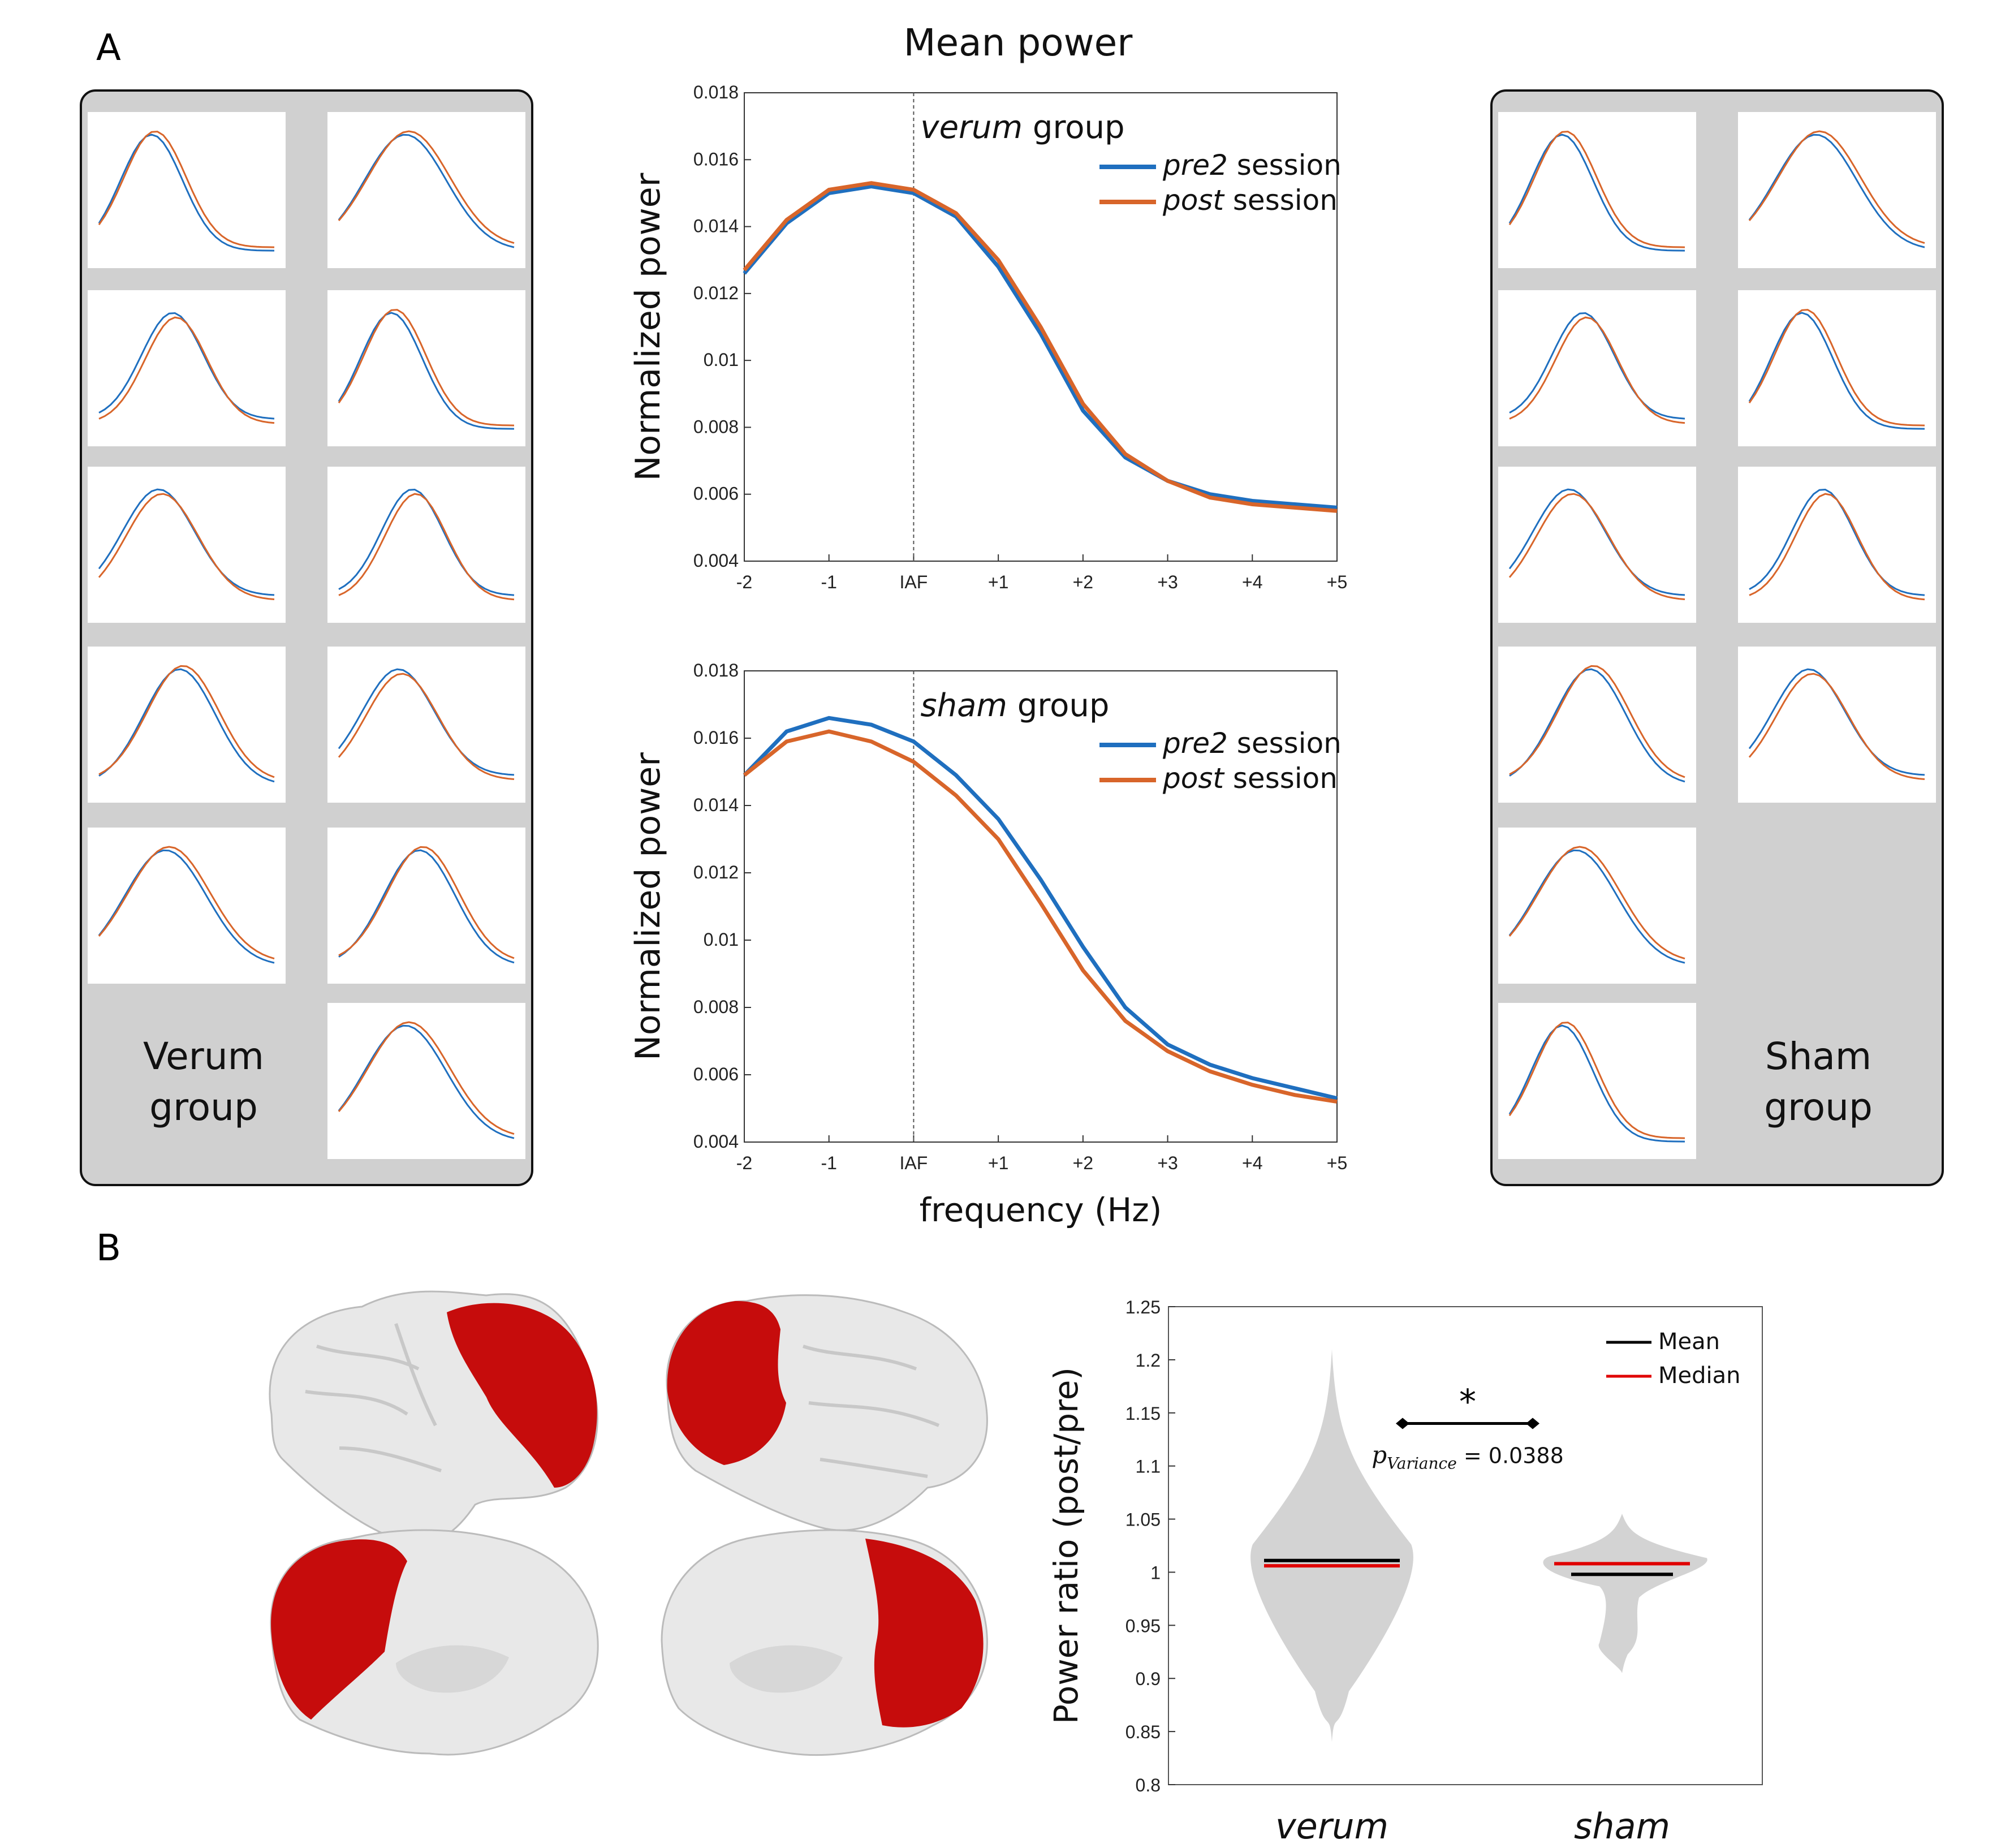 Image resolution: width=2014 pixels, height=1848 pixels. I want to click on mean-power-title: Mean power, so click(1019, 42).